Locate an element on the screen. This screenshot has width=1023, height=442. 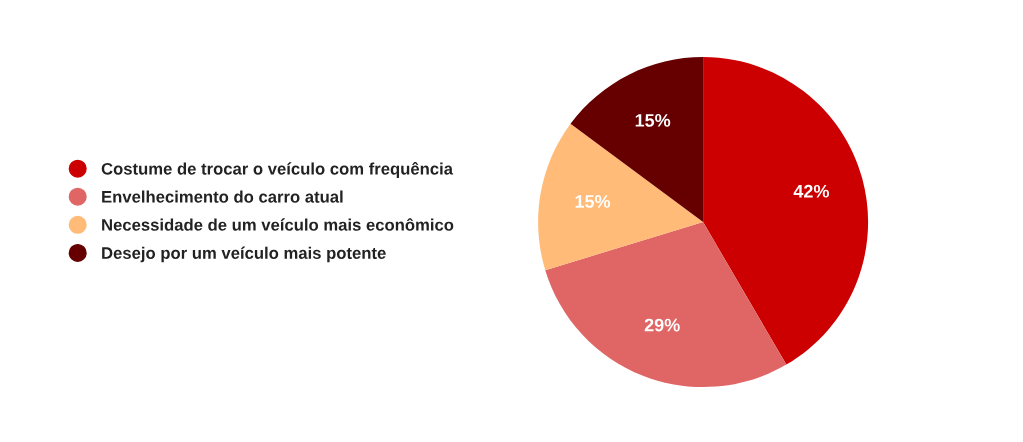
data-label: 29% is located at coordinates (662, 325).